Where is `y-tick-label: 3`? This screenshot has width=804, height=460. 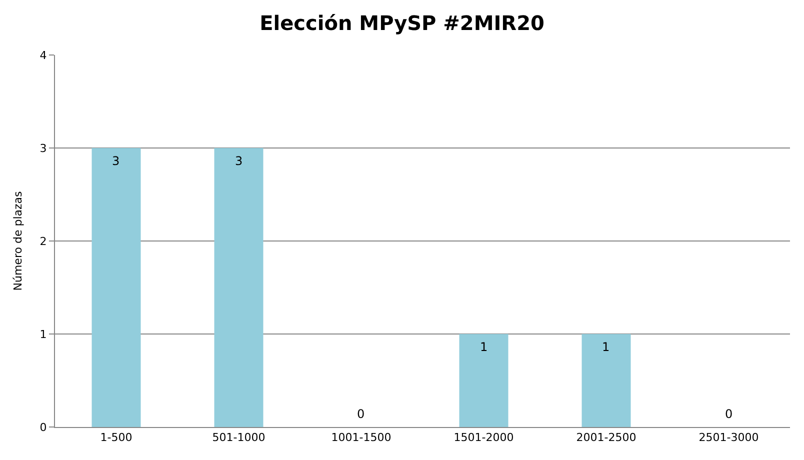 y-tick-label: 3 is located at coordinates (43, 148).